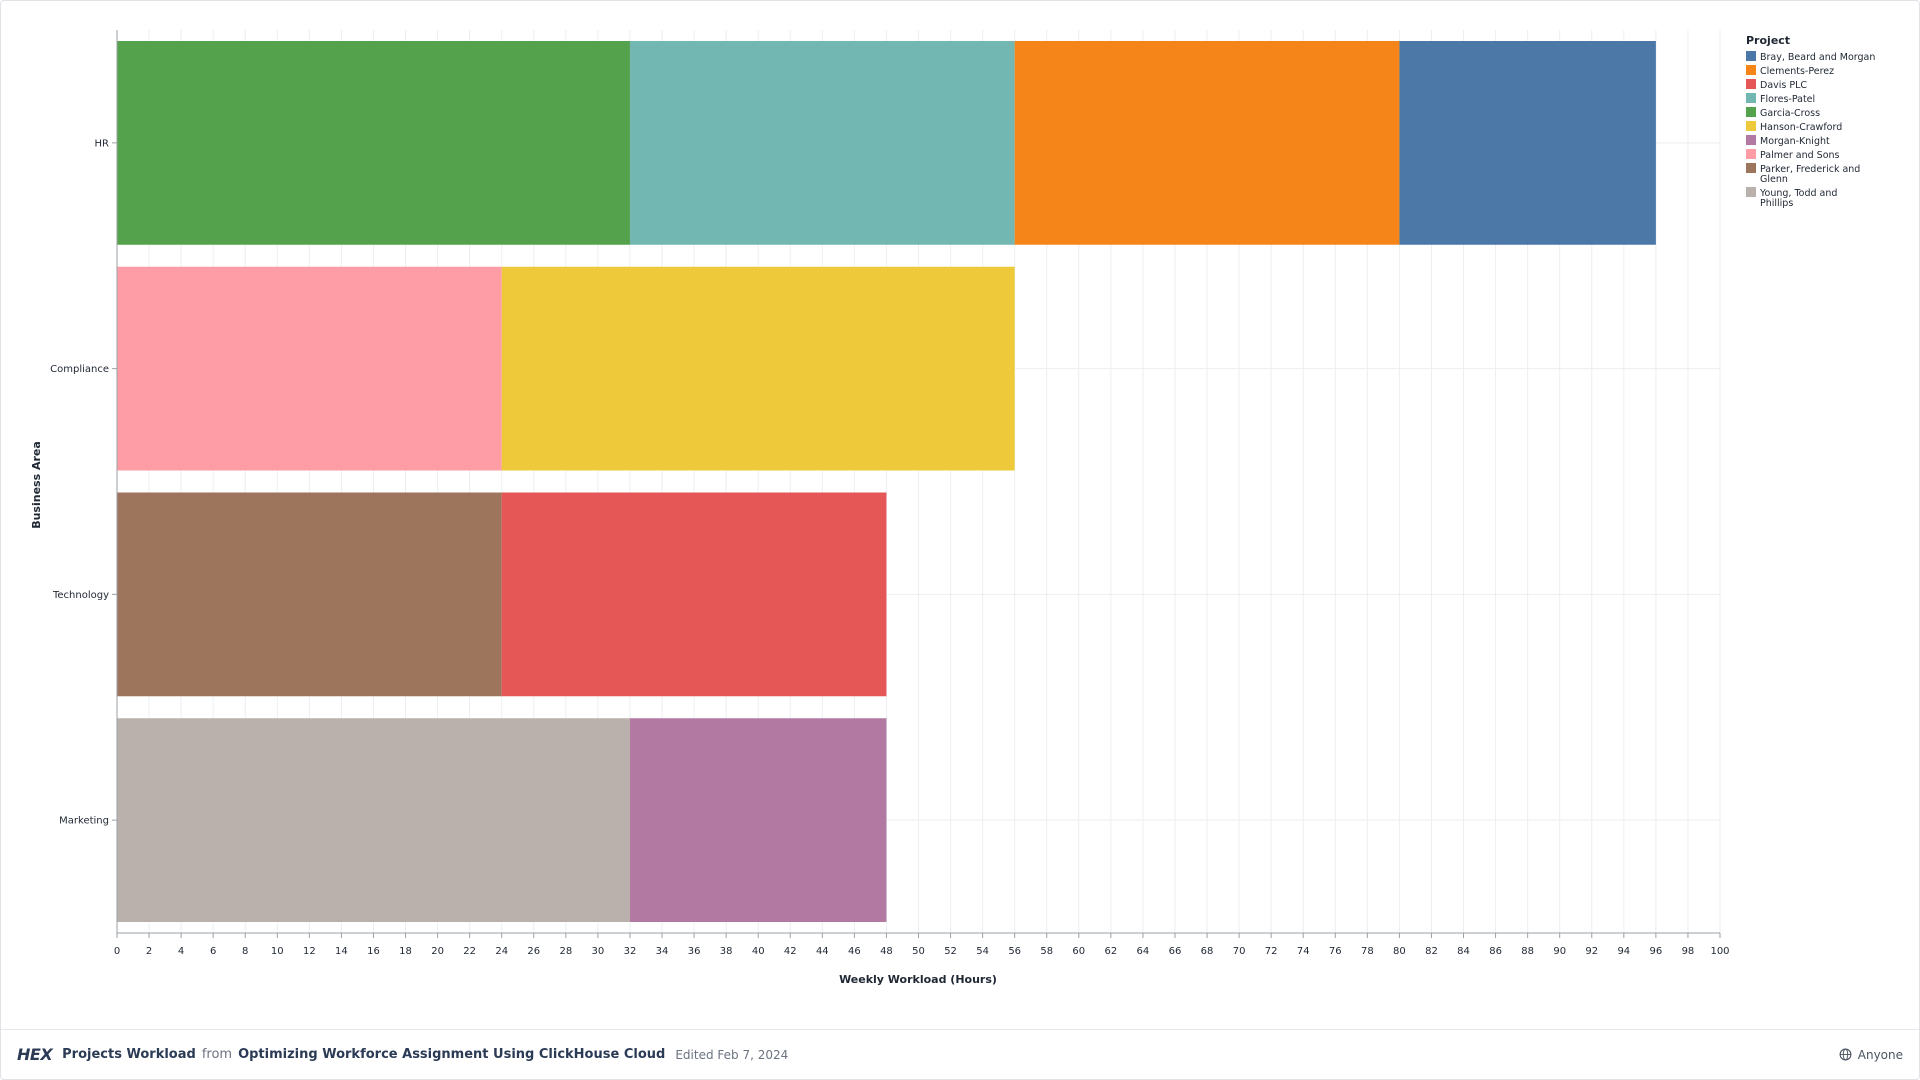  I want to click on x-tick-label: 96, so click(1656, 951).